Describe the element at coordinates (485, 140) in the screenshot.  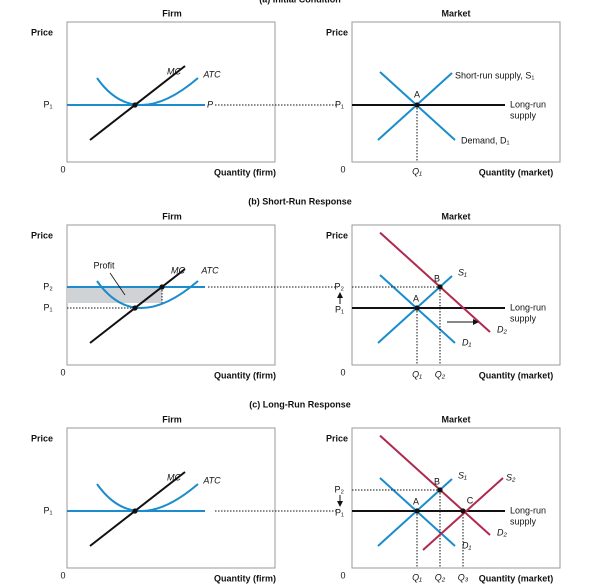
I see `demand-label: Demand, D₁` at that location.